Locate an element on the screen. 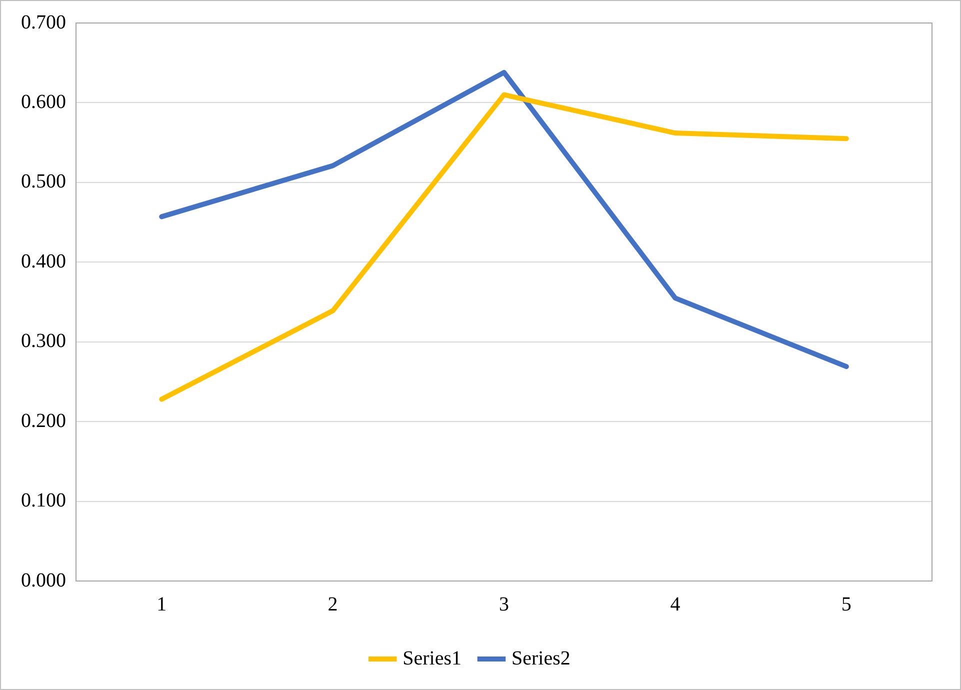 This screenshot has height=690, width=961. x-tick-label: 5 is located at coordinates (846, 604).